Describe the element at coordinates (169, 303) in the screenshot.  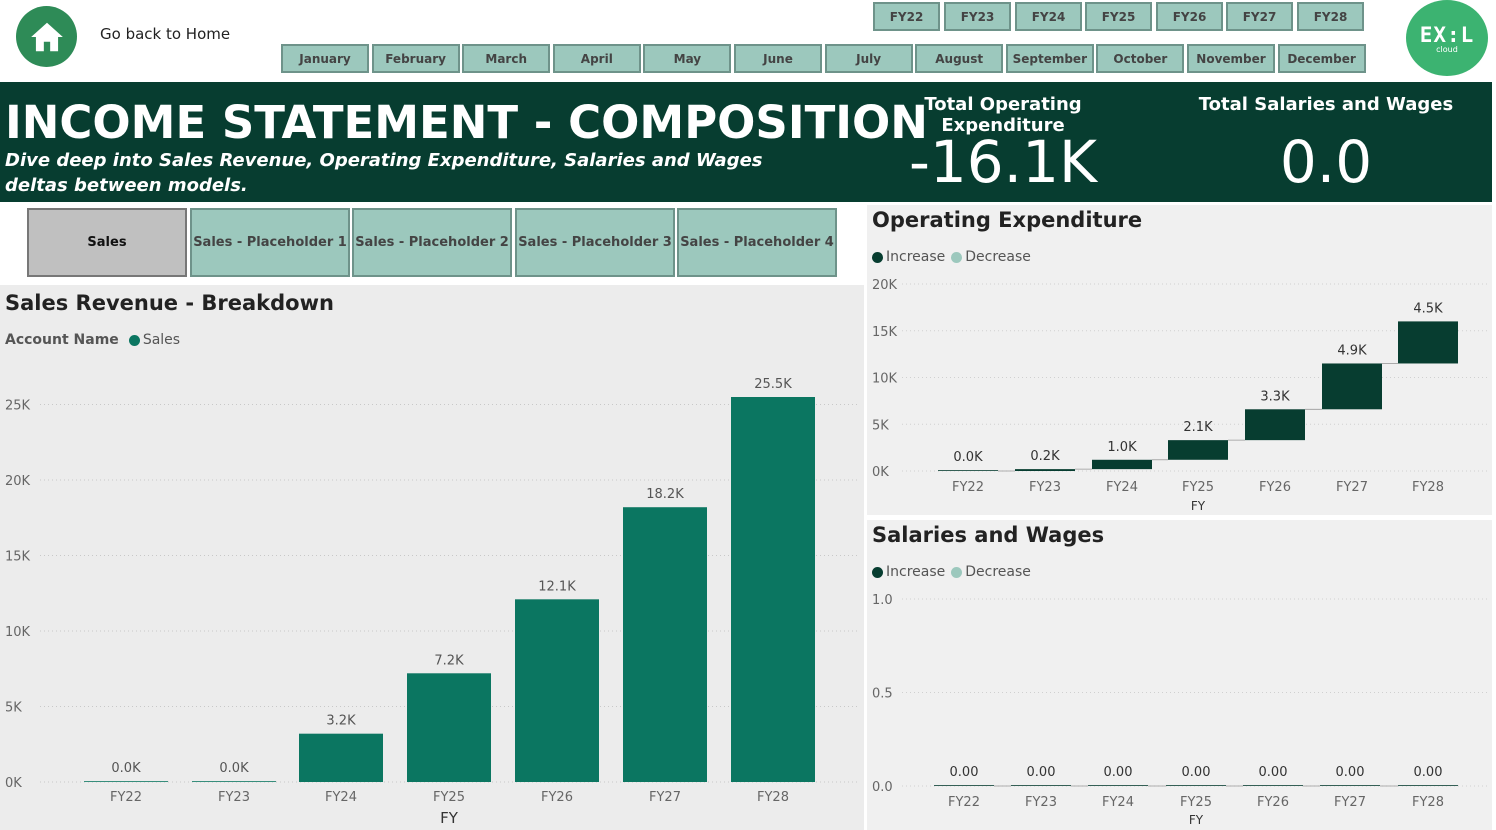
I see `sales-chart-title: Sales Revenue - Breakdown` at that location.